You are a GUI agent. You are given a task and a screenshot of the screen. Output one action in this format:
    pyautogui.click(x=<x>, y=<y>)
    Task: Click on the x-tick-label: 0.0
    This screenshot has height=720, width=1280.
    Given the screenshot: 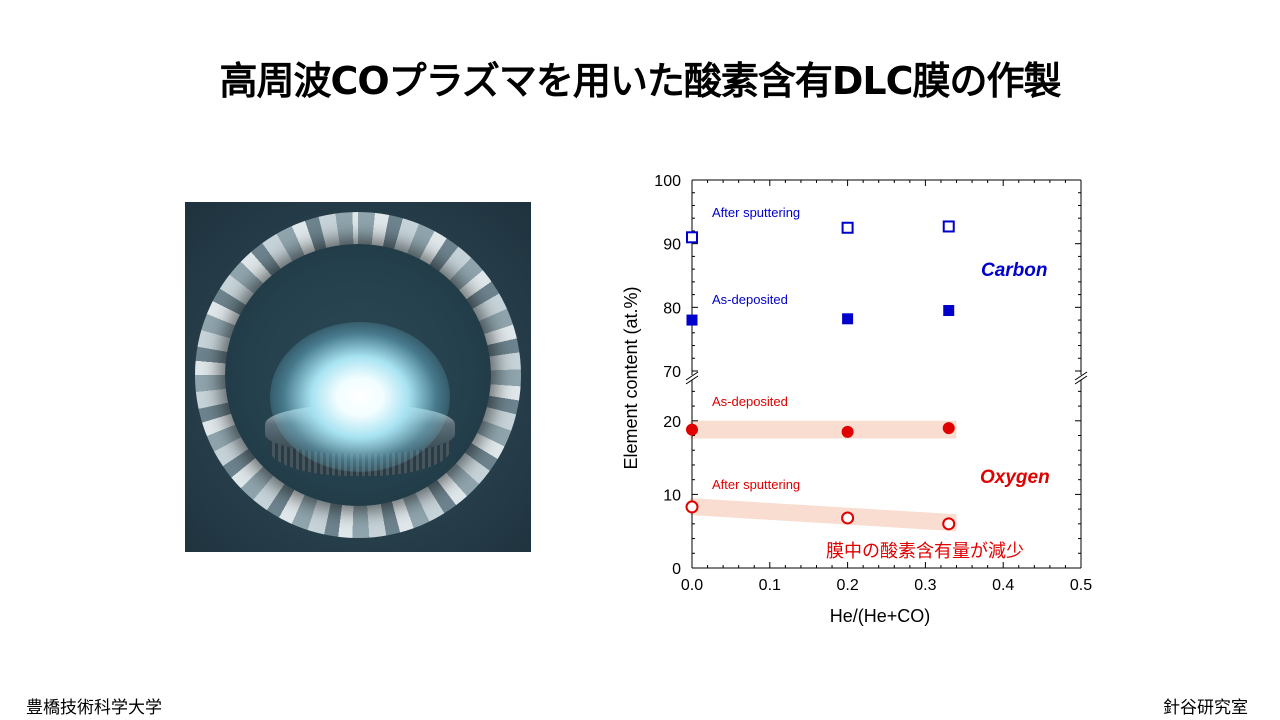 What is the action you would take?
    pyautogui.click(x=692, y=585)
    